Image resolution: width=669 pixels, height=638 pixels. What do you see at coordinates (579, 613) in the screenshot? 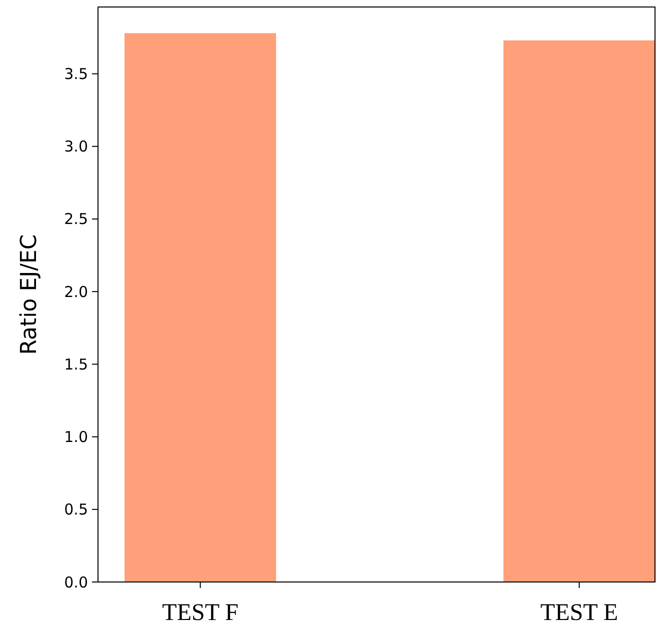
I see `x-tick-label: TEST E` at bounding box center [579, 613].